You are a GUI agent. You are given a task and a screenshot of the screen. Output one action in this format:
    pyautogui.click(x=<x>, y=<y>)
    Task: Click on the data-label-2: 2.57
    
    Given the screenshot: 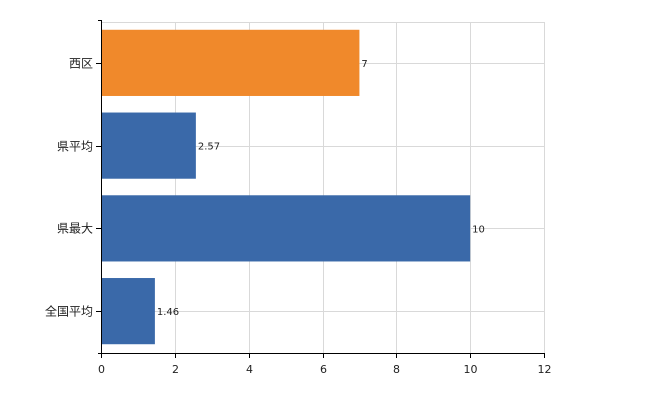 What is the action you would take?
    pyautogui.click(x=209, y=147)
    